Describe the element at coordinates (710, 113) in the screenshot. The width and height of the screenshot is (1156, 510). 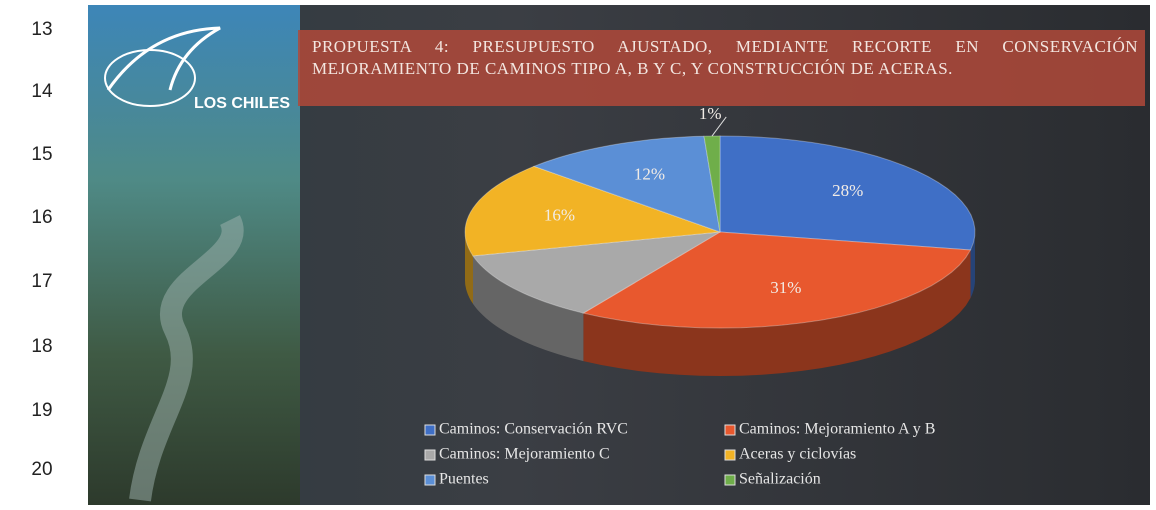
I see `data-label: 1%` at that location.